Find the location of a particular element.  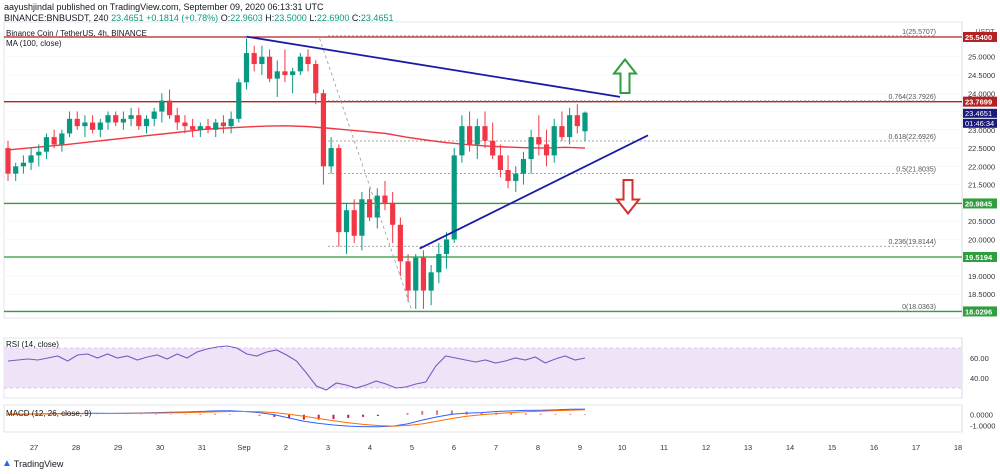

fib-label: 0.5(21.8035) is located at coordinates (916, 170).